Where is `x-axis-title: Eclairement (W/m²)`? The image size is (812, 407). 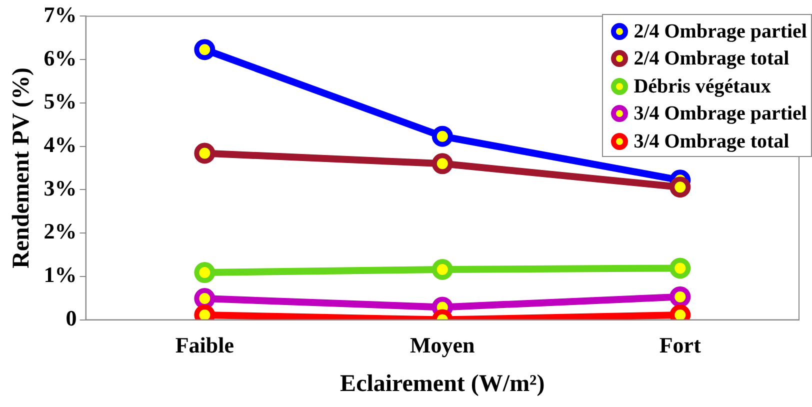 x-axis-title: Eclairement (W/m²) is located at coordinates (442, 383).